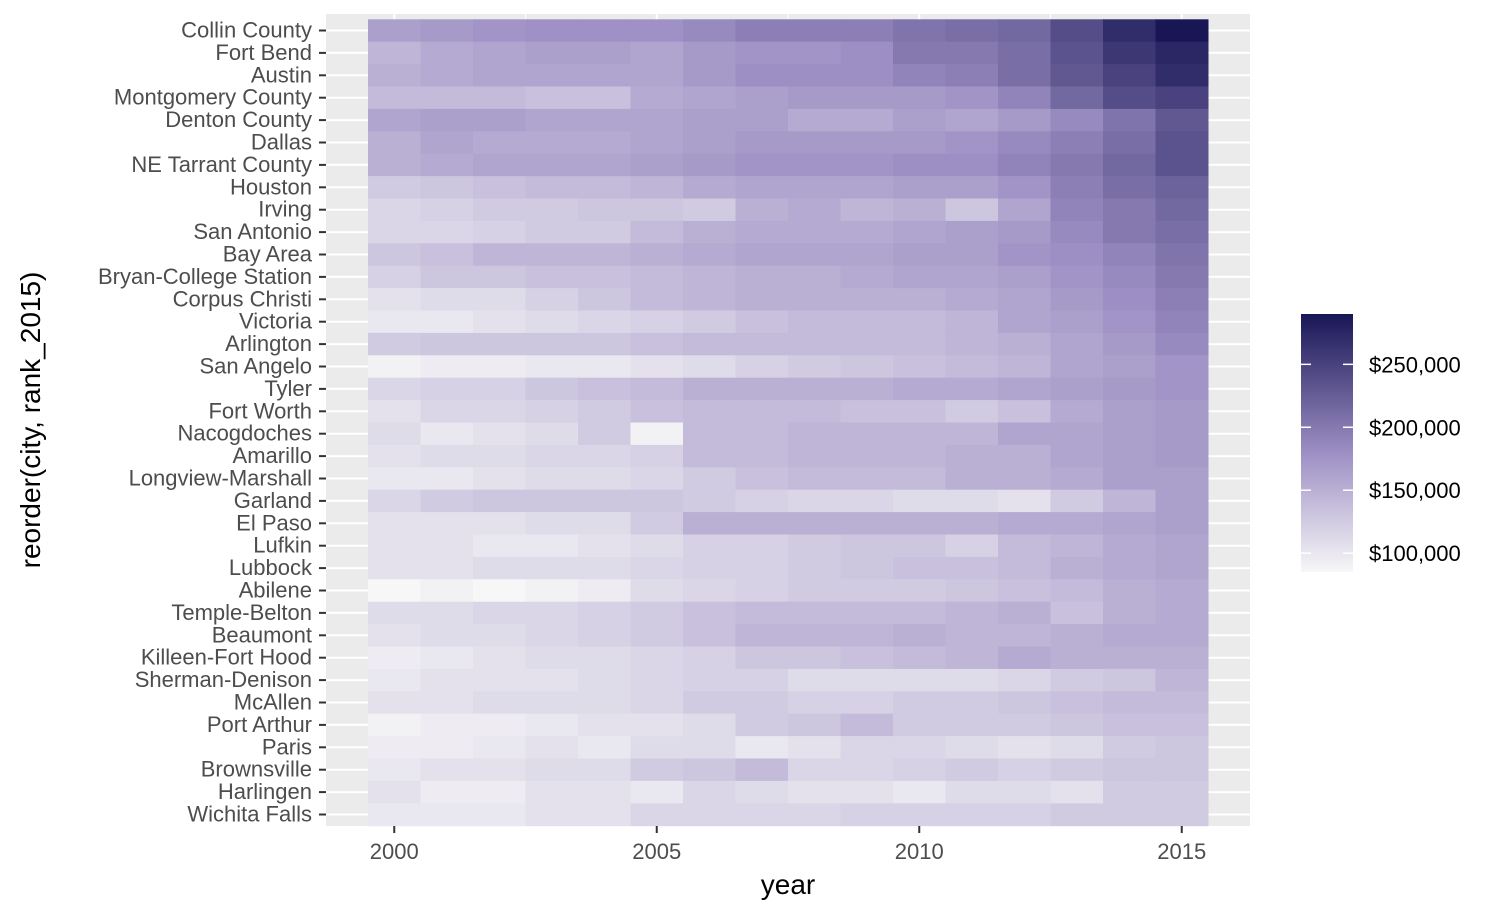 The height and width of the screenshot is (918, 1512). What do you see at coordinates (287, 746) in the screenshot?
I see `y-tick-label: Paris` at bounding box center [287, 746].